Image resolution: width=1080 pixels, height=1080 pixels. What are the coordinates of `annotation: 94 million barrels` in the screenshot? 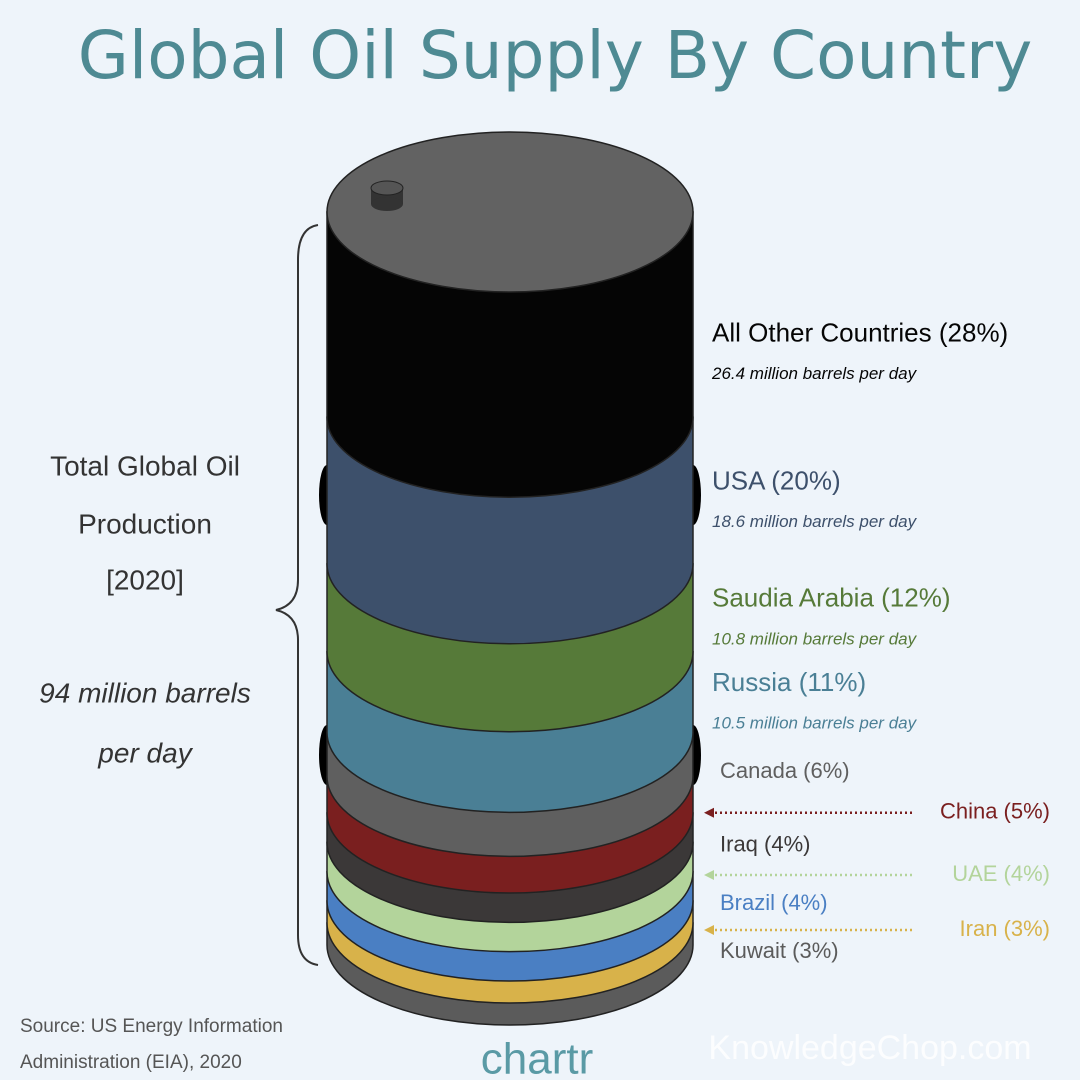 It's located at (145, 692).